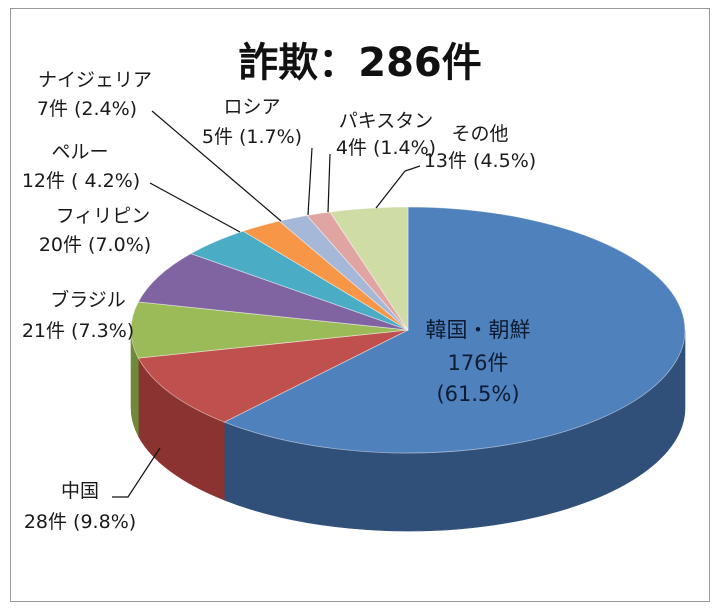 The image size is (722, 612). What do you see at coordinates (79, 152) in the screenshot?
I see `slice-label-4-line1: ペルー` at bounding box center [79, 152].